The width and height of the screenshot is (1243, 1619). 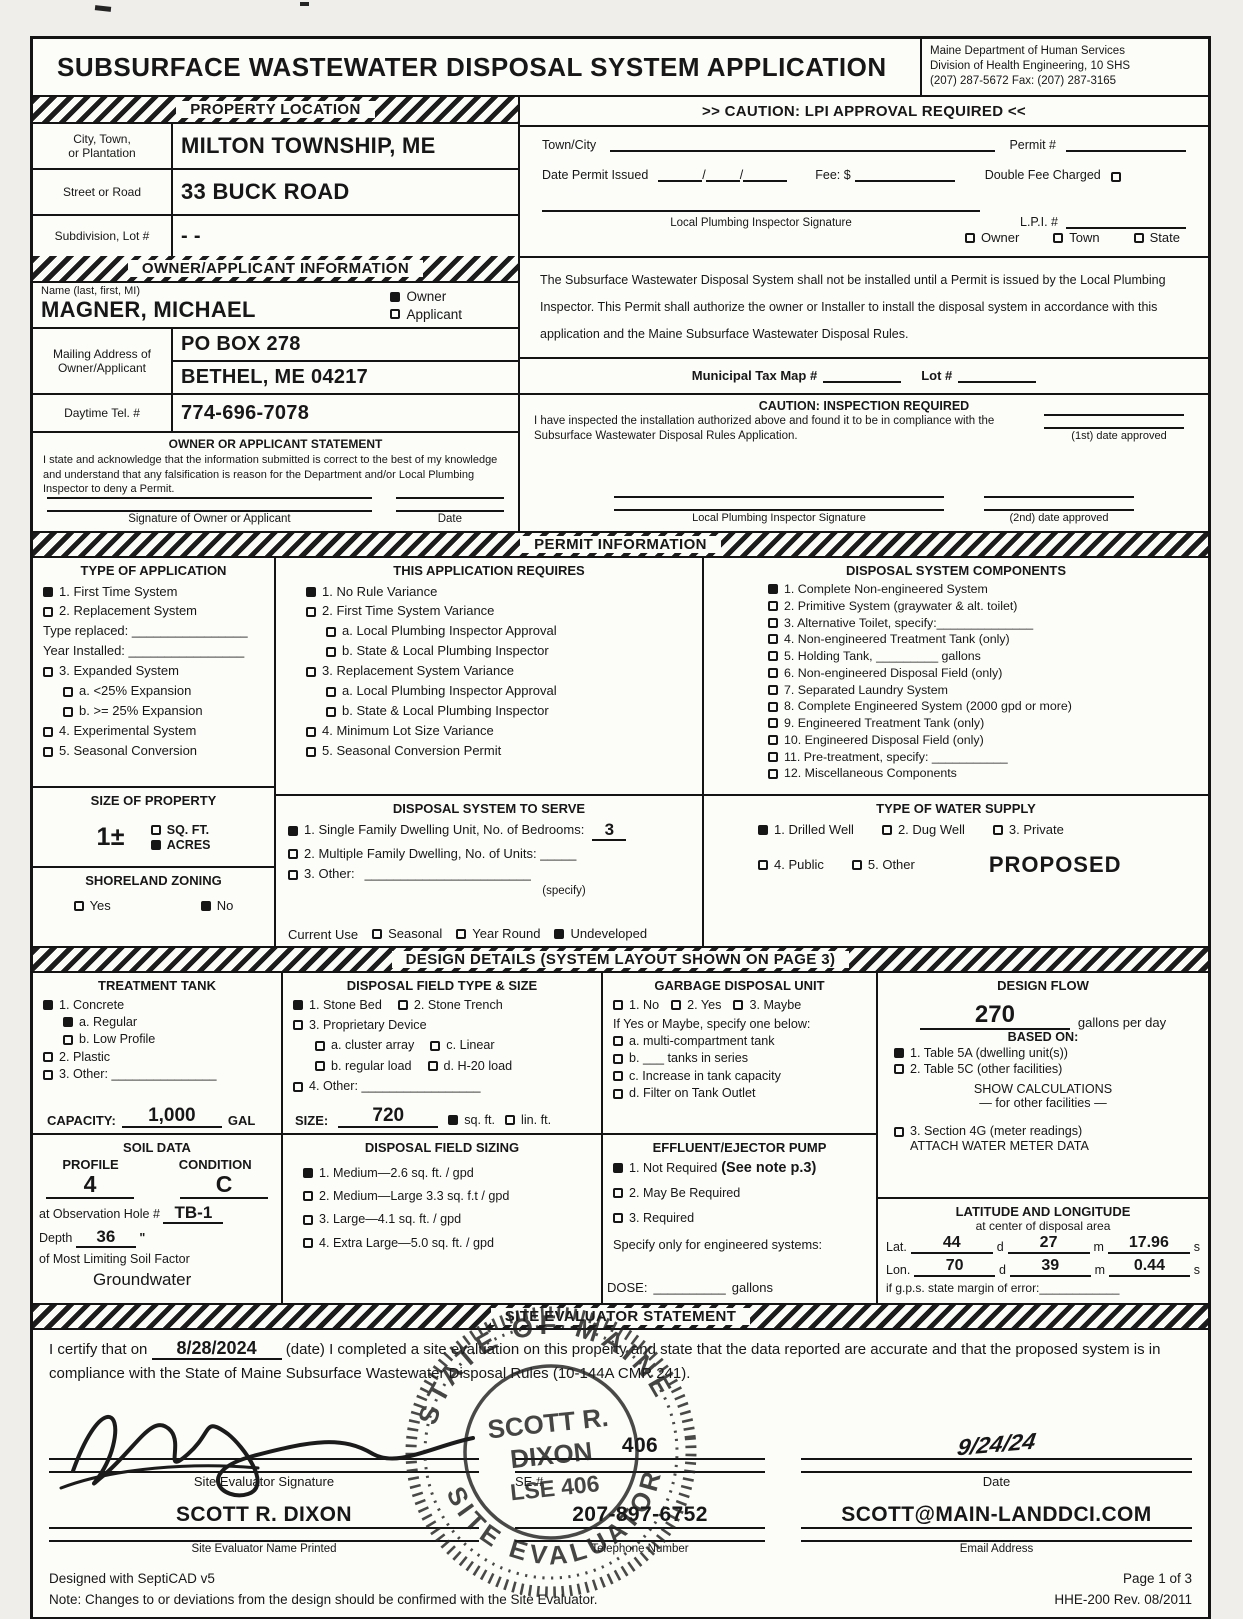 I want to click on tax-map-label: Municipal Tax Map #, so click(x=754, y=376).